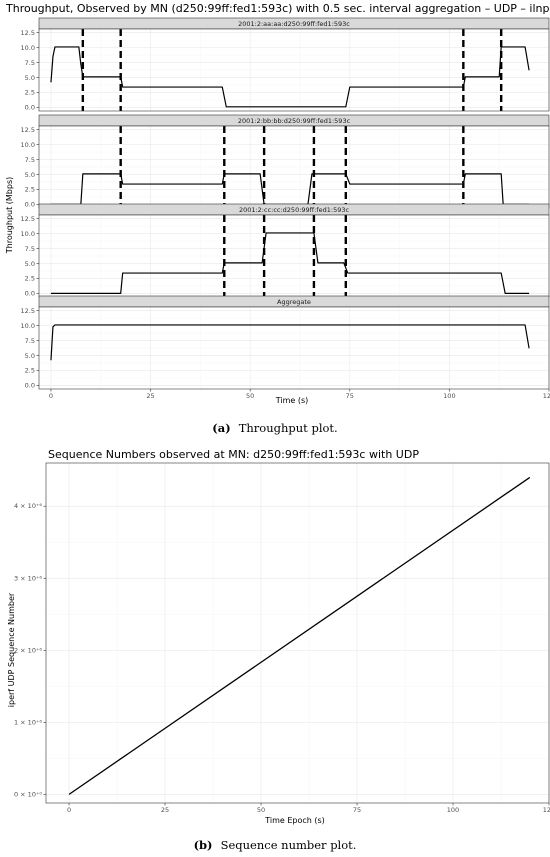  Describe the element at coordinates (28, 722) in the screenshot. I see `y-tick-label: 1 × 10⁺⁶` at that location.